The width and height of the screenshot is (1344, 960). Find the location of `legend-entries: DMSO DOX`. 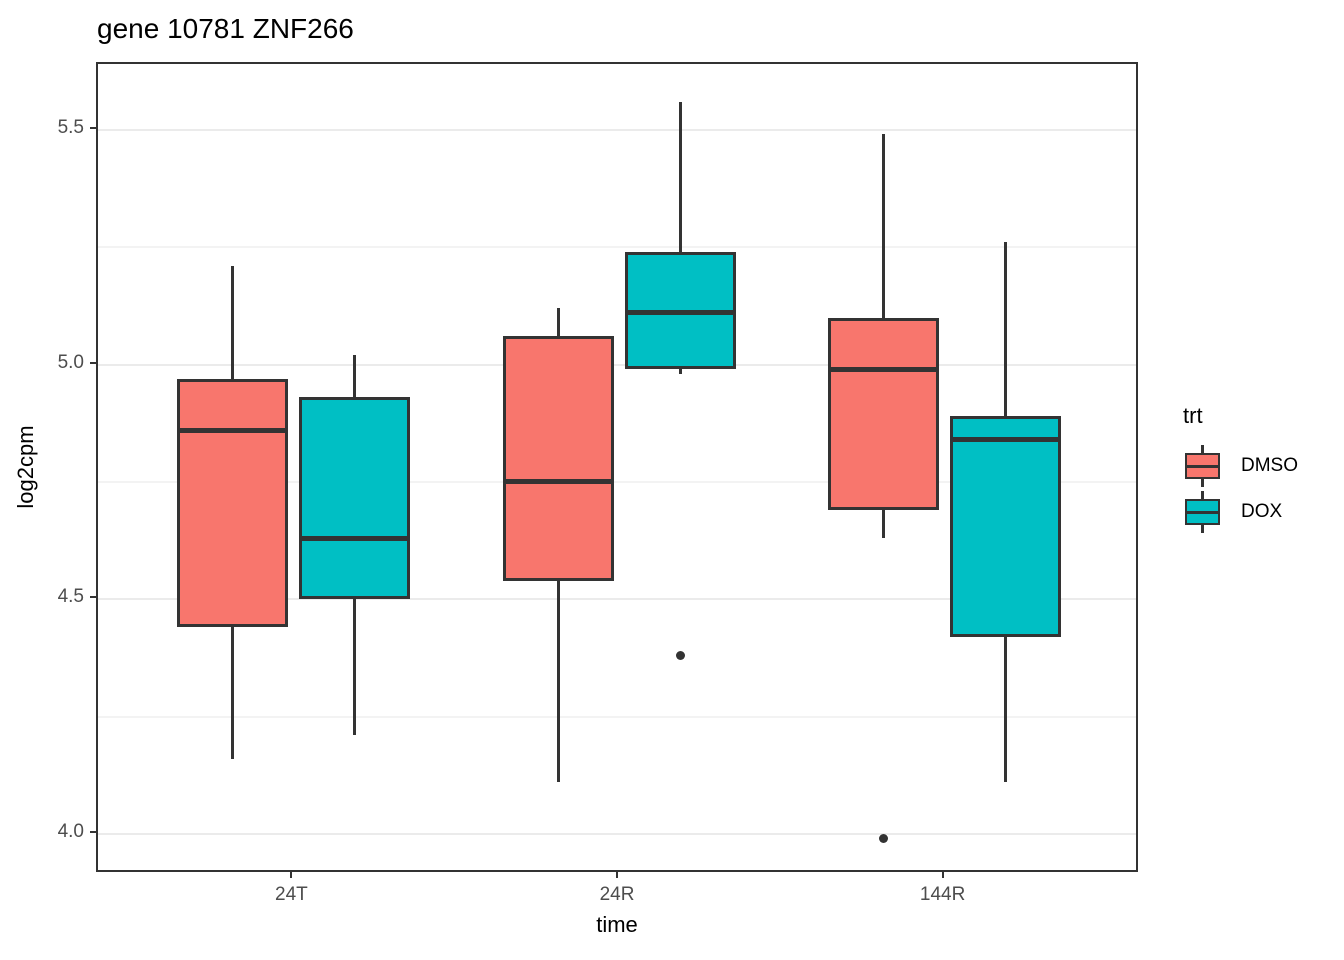

legend-entries: DMSO DOX is located at coordinates (1240, 489).